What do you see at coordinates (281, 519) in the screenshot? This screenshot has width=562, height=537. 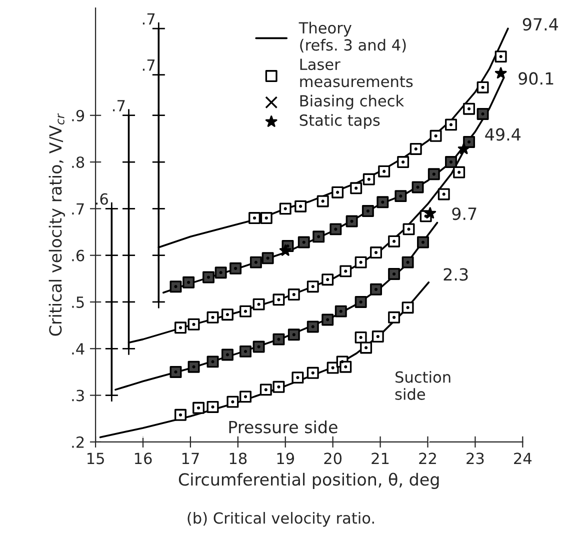 I see `text: (b) Critical velocity ratio.` at bounding box center [281, 519].